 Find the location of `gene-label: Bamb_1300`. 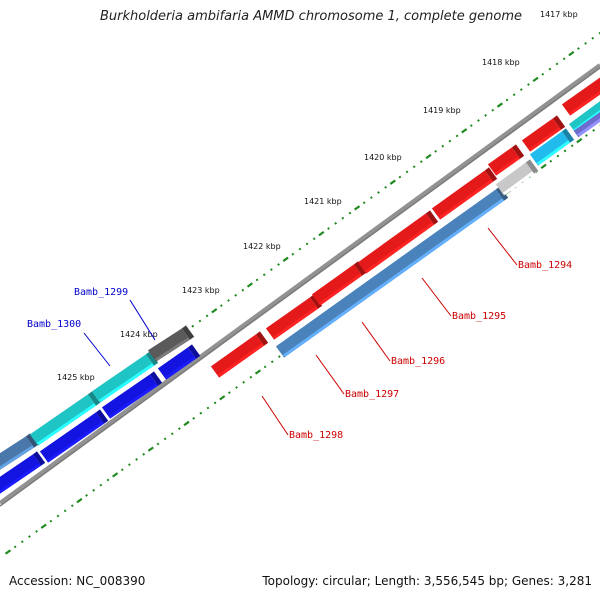

gene-label: Bamb_1300 is located at coordinates (54, 324).